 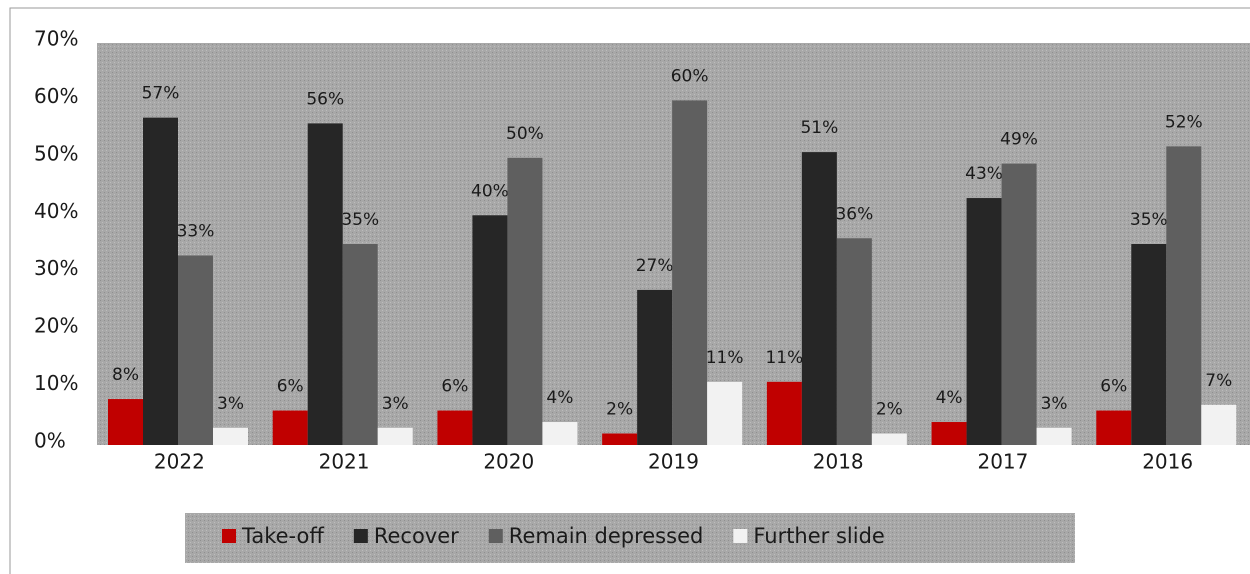 What do you see at coordinates (56, 153) in the screenshot?
I see `y-tick-label: 50%` at bounding box center [56, 153].